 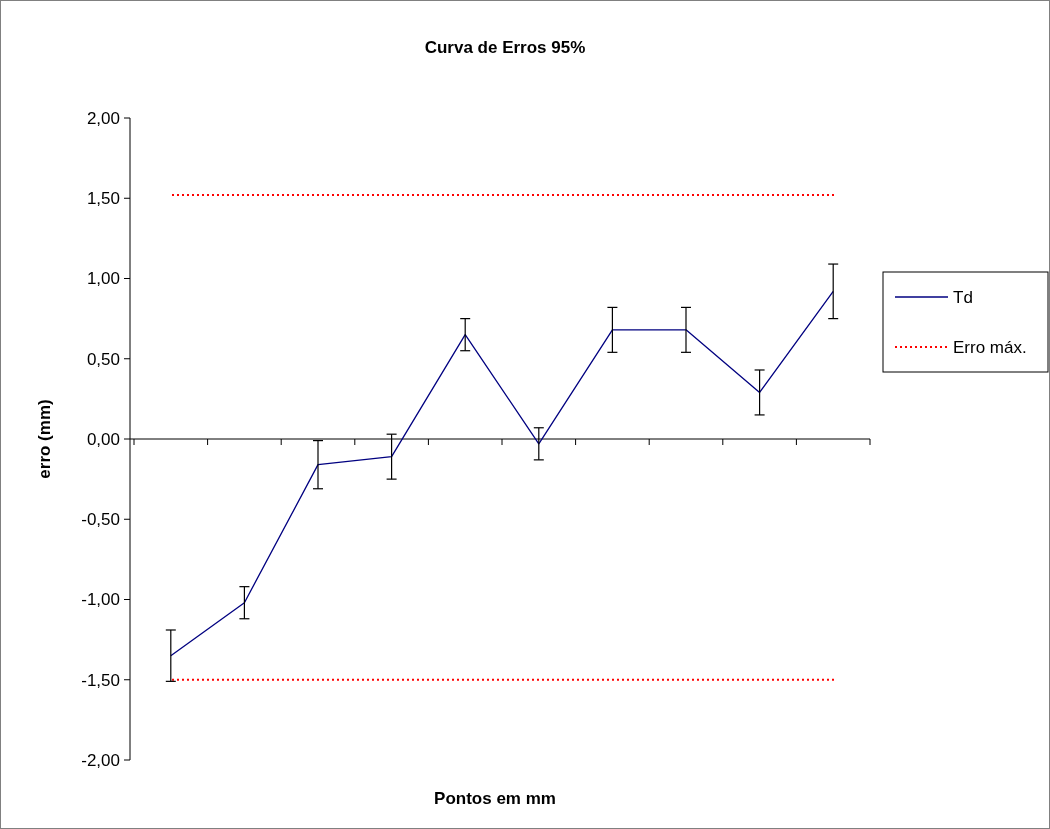 What do you see at coordinates (495, 798) in the screenshot?
I see `x-axis-title: Pontos em mm` at bounding box center [495, 798].